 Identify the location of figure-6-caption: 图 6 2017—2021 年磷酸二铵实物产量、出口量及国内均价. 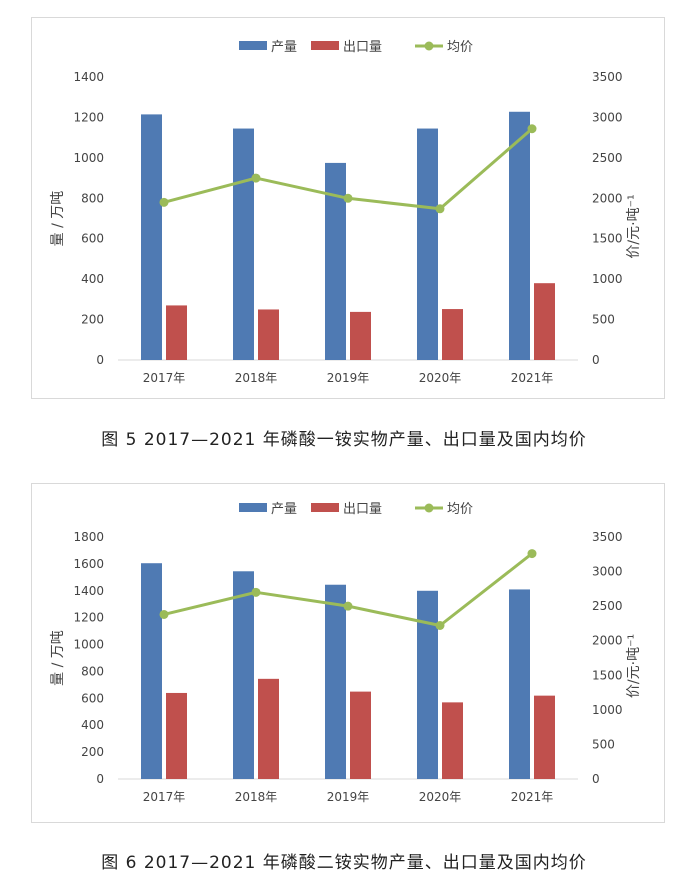
(344, 863).